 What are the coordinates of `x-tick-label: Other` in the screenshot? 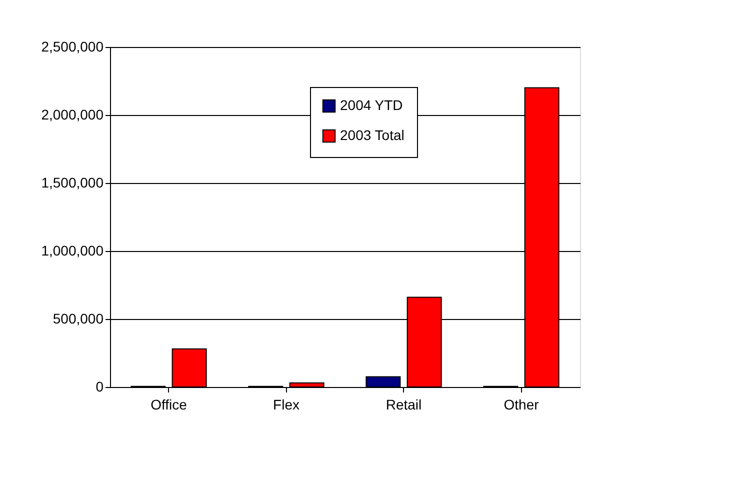 It's located at (522, 404).